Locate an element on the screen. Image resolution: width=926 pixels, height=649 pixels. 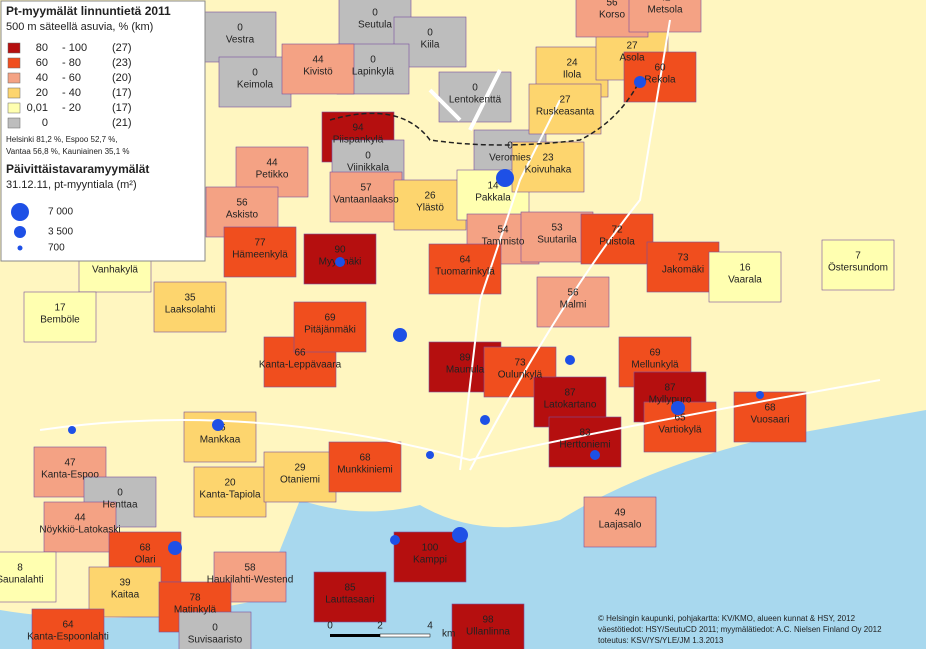
district-name: Ruskeasanta is located at coordinates (565, 112).